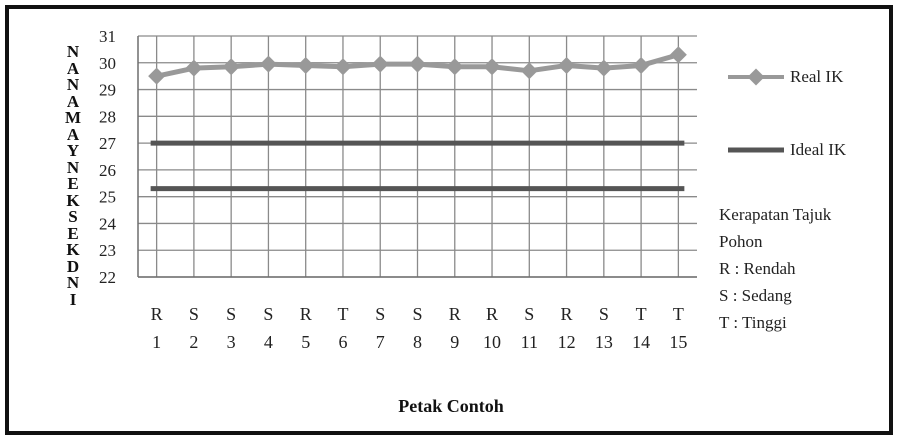  What do you see at coordinates (305, 342) in the screenshot?
I see `x-tick-label: 5` at bounding box center [305, 342].